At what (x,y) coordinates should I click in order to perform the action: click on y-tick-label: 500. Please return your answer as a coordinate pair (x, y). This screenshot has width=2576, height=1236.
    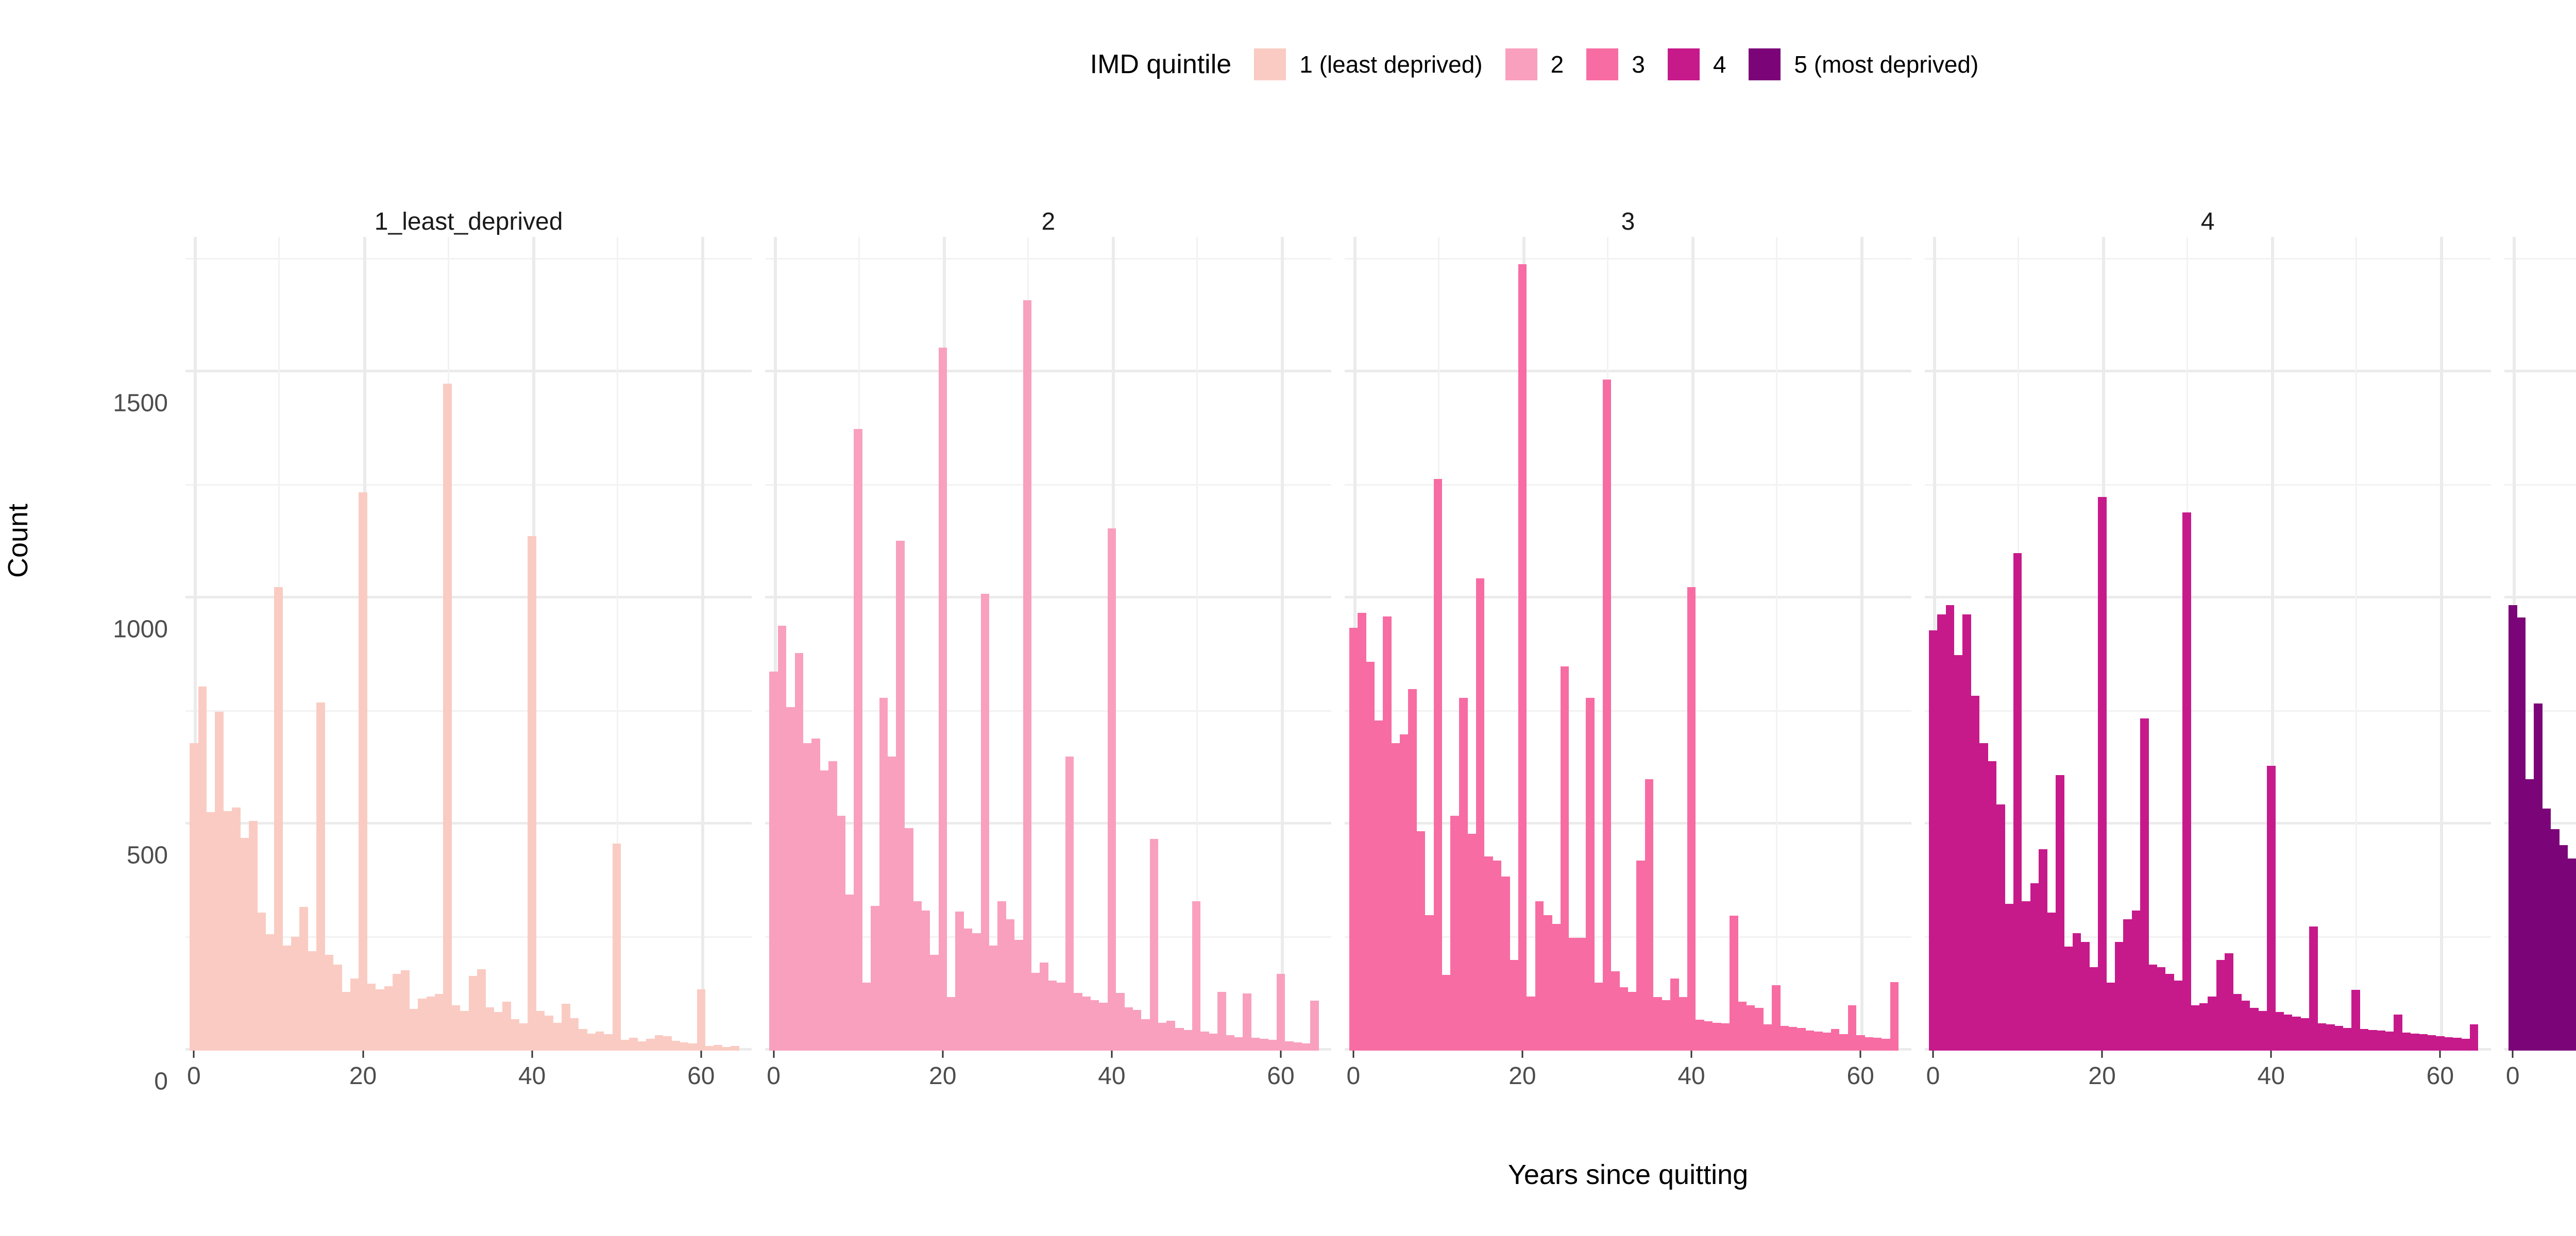
    Looking at the image, I should click on (147, 856).